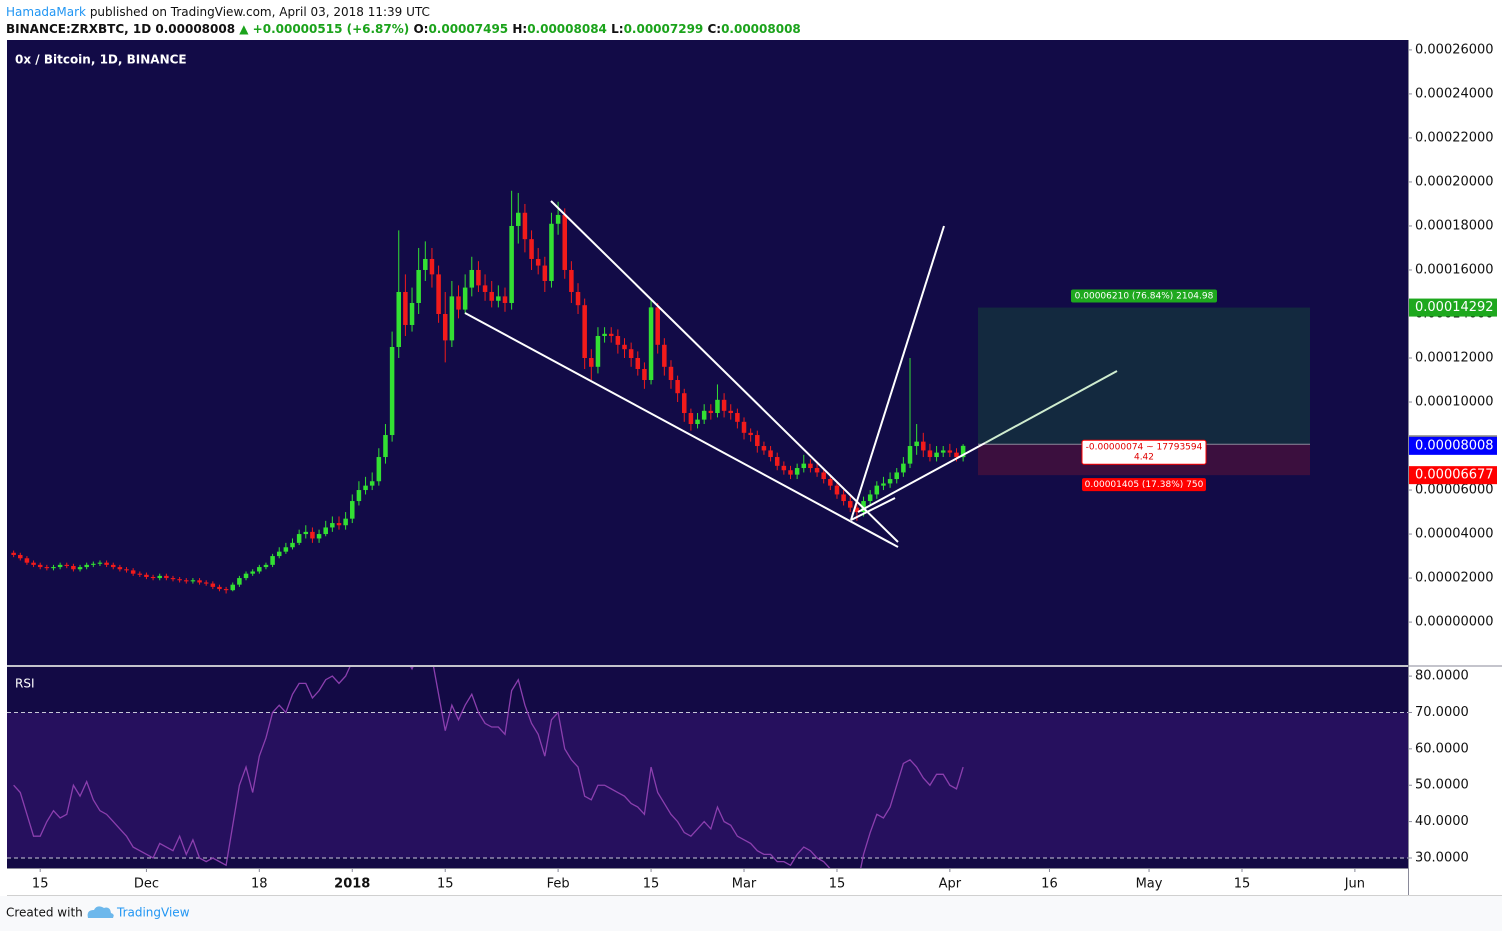  What do you see at coordinates (714, 29) in the screenshot?
I see `ohlc-label: C:` at bounding box center [714, 29].